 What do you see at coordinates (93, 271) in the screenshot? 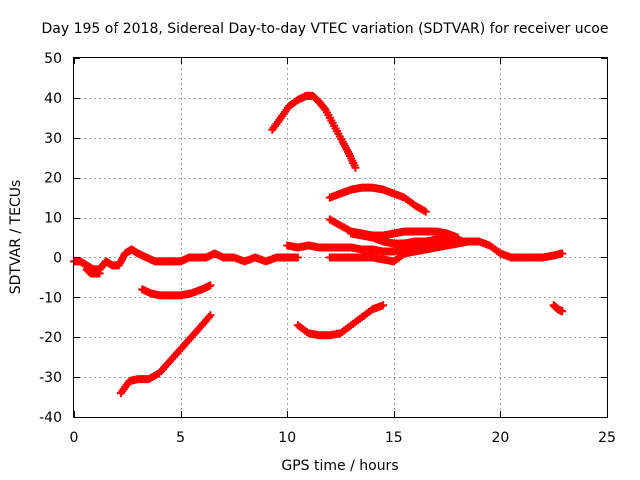
I see `series-track-b` at bounding box center [93, 271].